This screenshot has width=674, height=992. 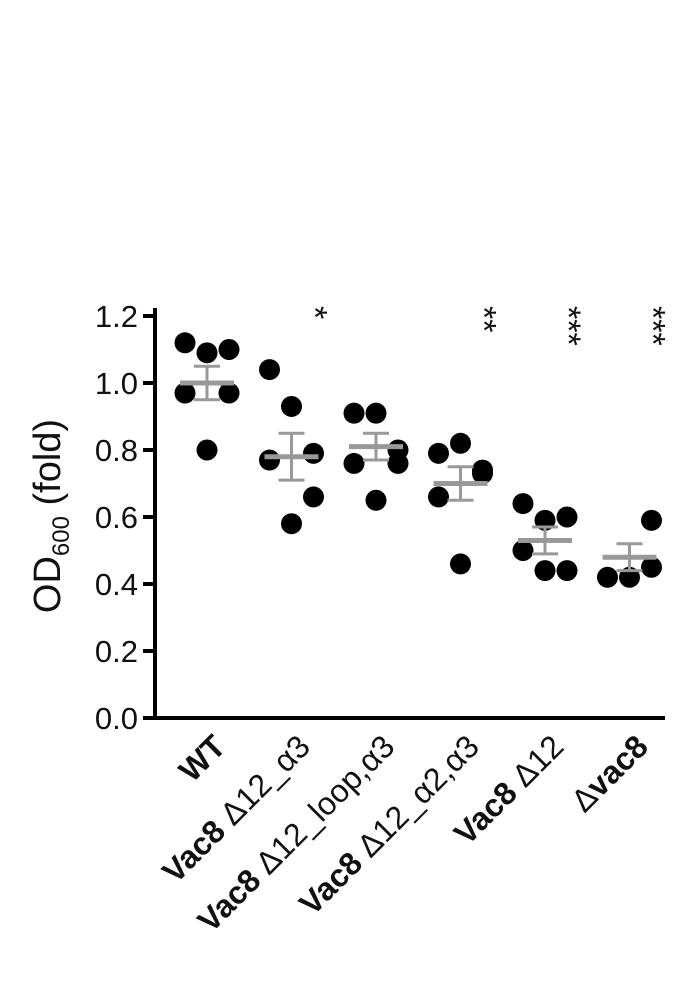 What do you see at coordinates (116, 718) in the screenshot?
I see `y-tick-label: 0.0` at bounding box center [116, 718].